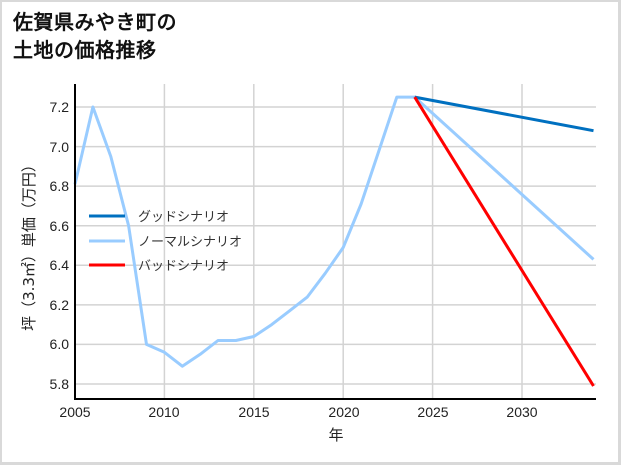 This screenshot has height=465, width=621. Describe the element at coordinates (60, 147) in the screenshot. I see `y-tick: 7.0` at that location.